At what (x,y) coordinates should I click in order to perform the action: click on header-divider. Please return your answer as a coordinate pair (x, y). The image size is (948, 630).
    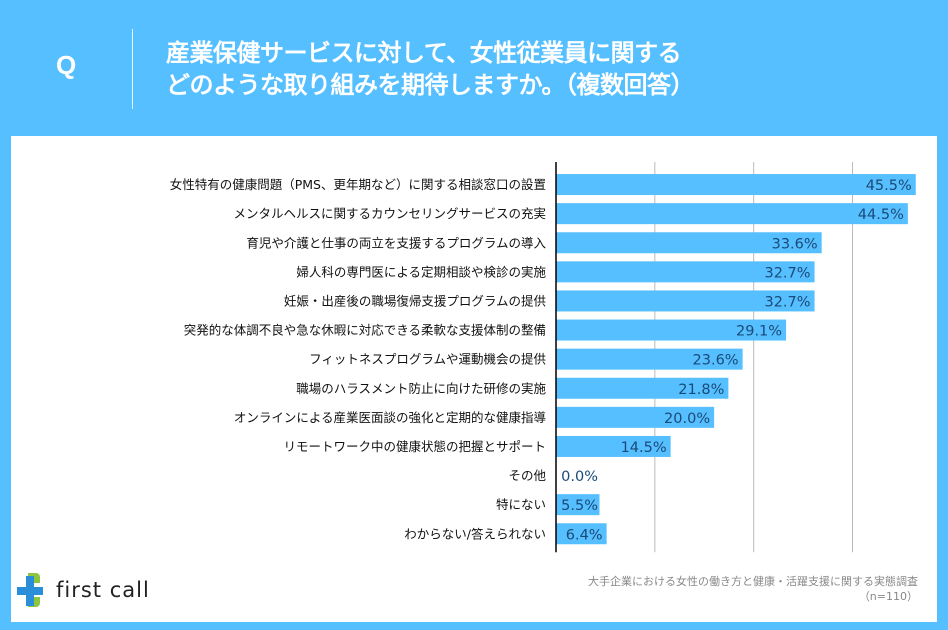
    Looking at the image, I should click on (132, 69).